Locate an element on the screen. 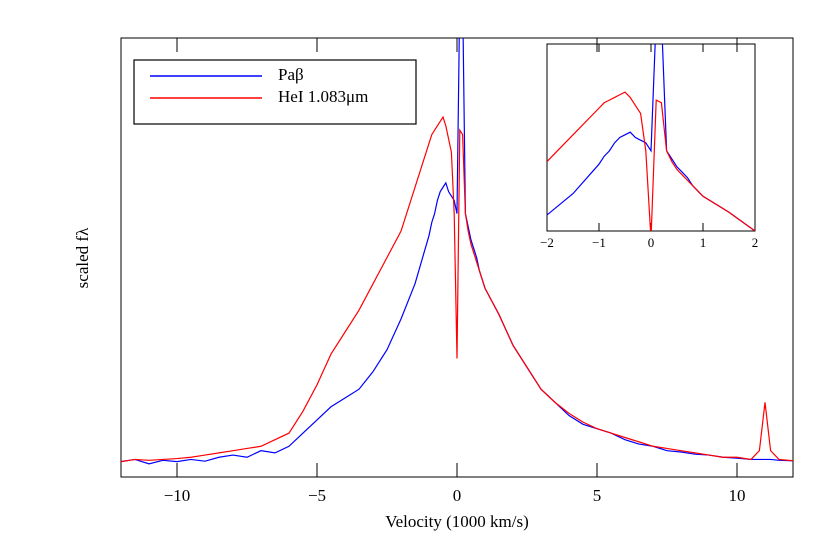 This screenshot has width=830, height=554. x-axis-label: Velocity (1000 km/s) is located at coordinates (457, 521).